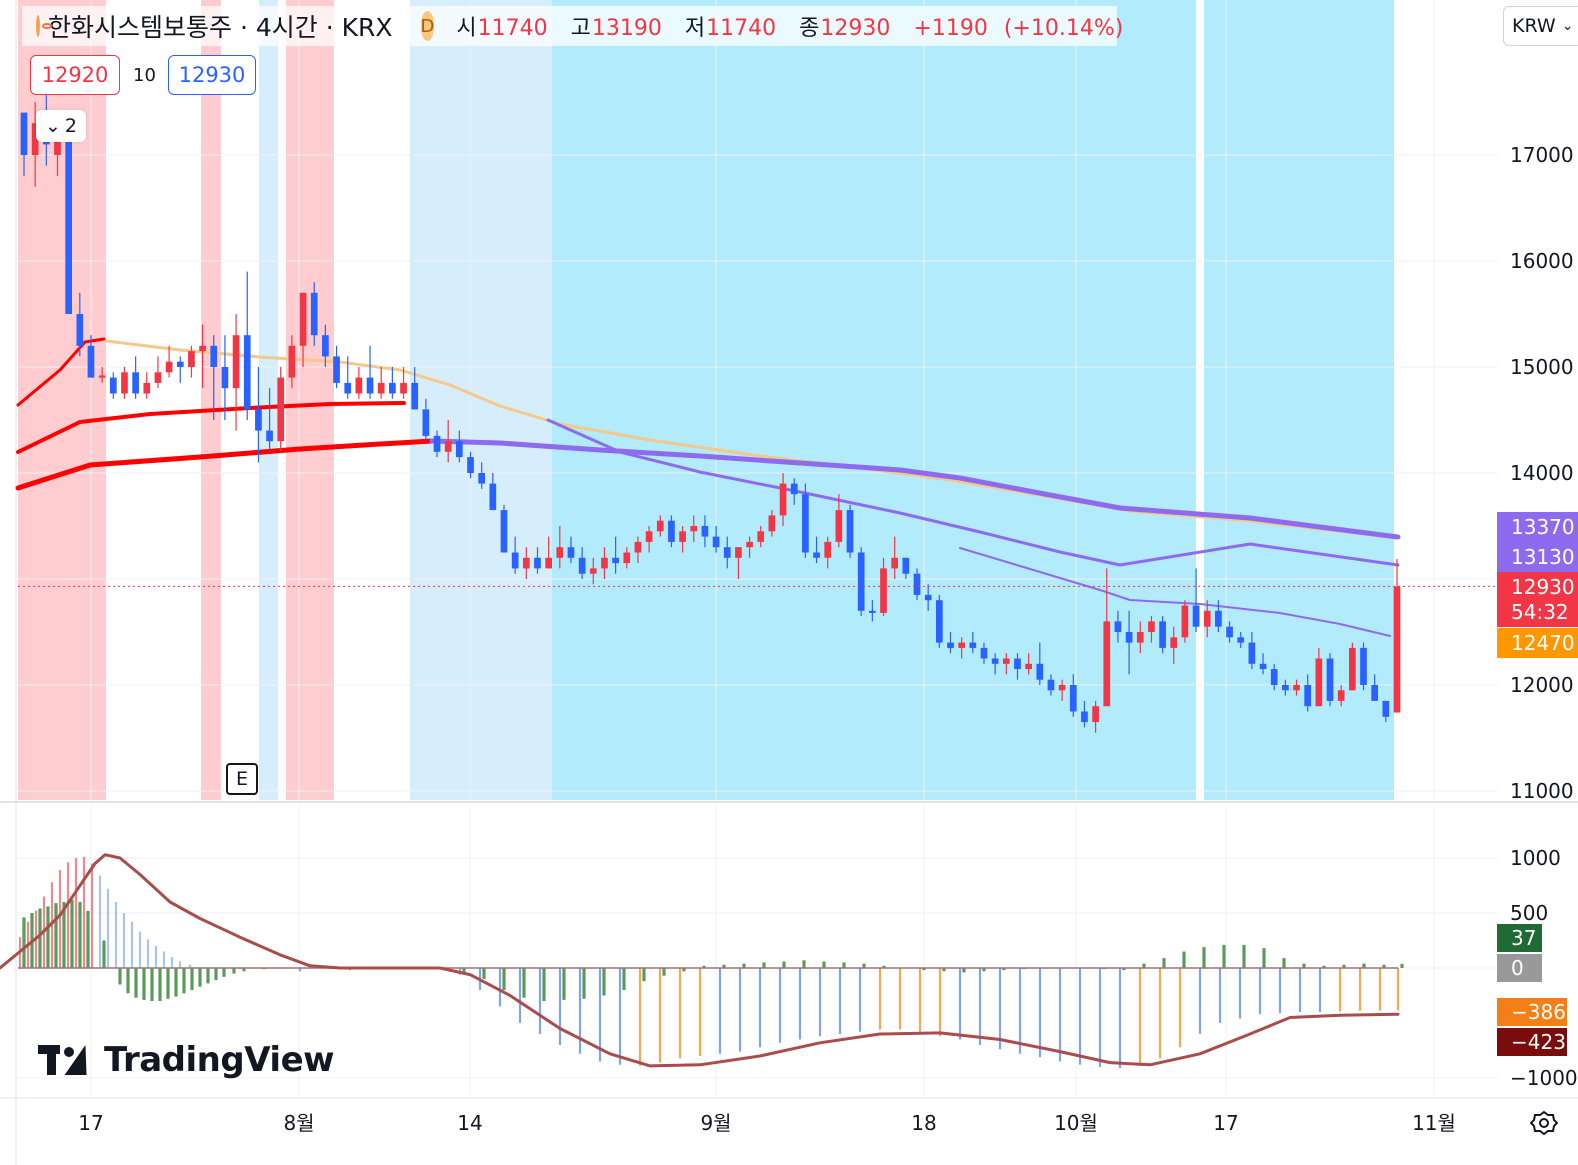 The height and width of the screenshot is (1165, 1578). What do you see at coordinates (1567, 26) in the screenshot?
I see `chevron-down-icon: ⌄` at bounding box center [1567, 26].